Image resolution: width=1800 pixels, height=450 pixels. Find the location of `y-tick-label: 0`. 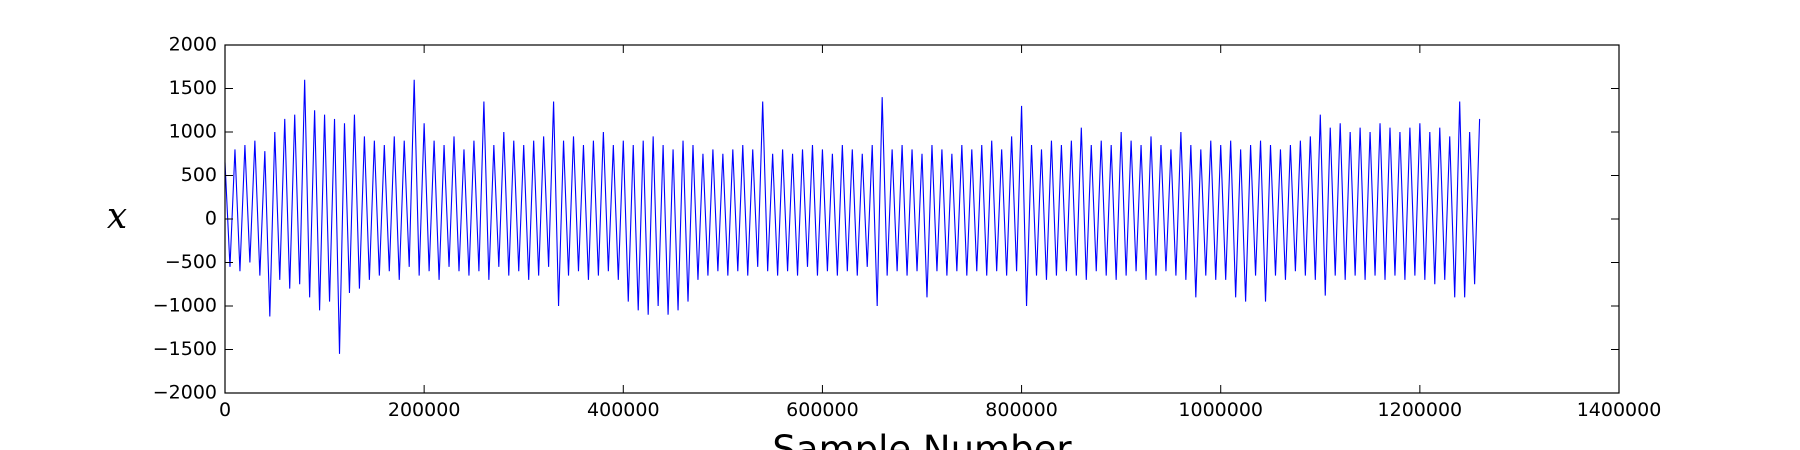

y-tick-label: 0 is located at coordinates (211, 219).